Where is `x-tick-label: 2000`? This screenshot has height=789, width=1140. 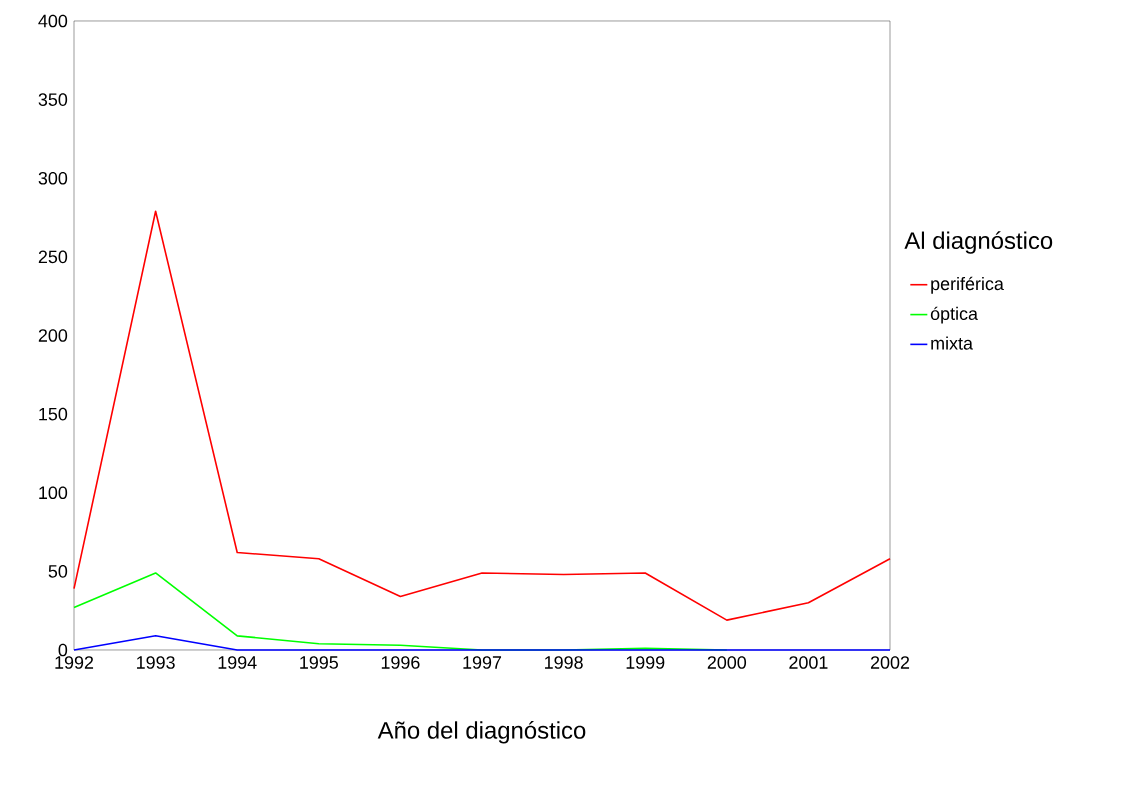
x-tick-label: 2000 is located at coordinates (727, 662).